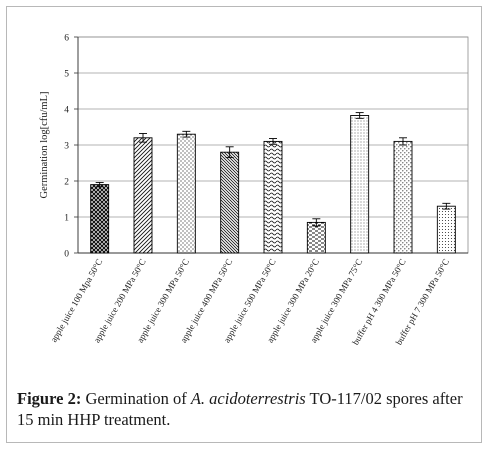 The image size is (490, 460). I want to click on caption-species: A. acidoterrestris, so click(248, 398).